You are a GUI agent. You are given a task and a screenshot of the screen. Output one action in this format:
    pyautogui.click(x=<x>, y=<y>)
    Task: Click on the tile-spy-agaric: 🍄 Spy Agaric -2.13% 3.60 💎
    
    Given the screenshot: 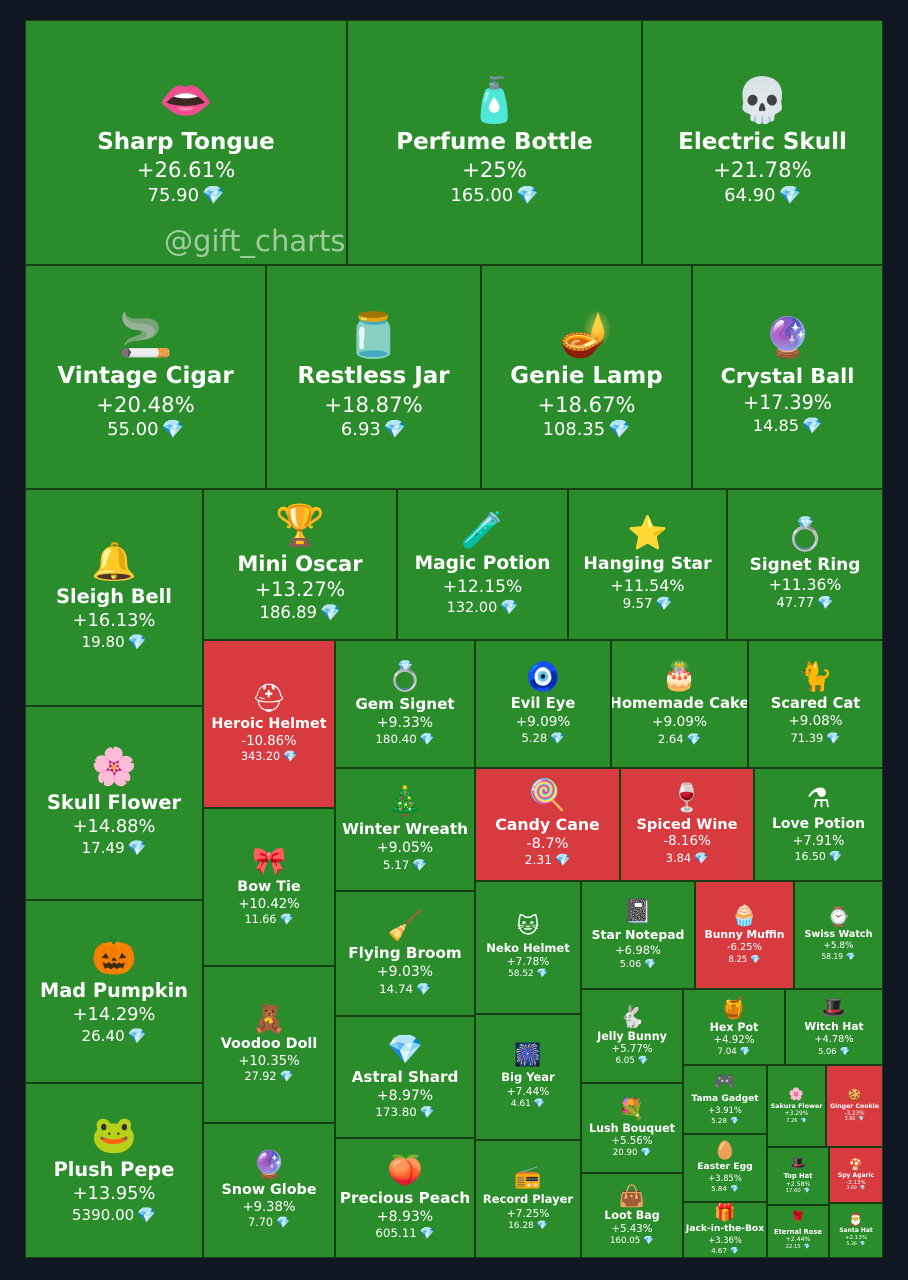 What is the action you would take?
    pyautogui.click(x=856, y=1175)
    